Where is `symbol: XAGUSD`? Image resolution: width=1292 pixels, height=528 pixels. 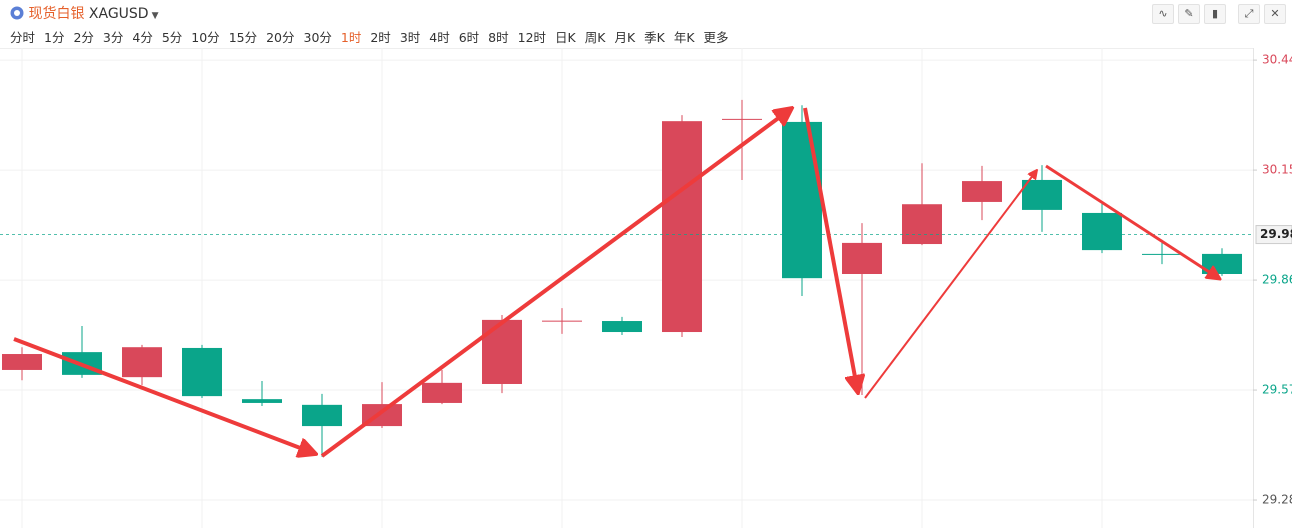
symbol: XAGUSD is located at coordinates (118, 14).